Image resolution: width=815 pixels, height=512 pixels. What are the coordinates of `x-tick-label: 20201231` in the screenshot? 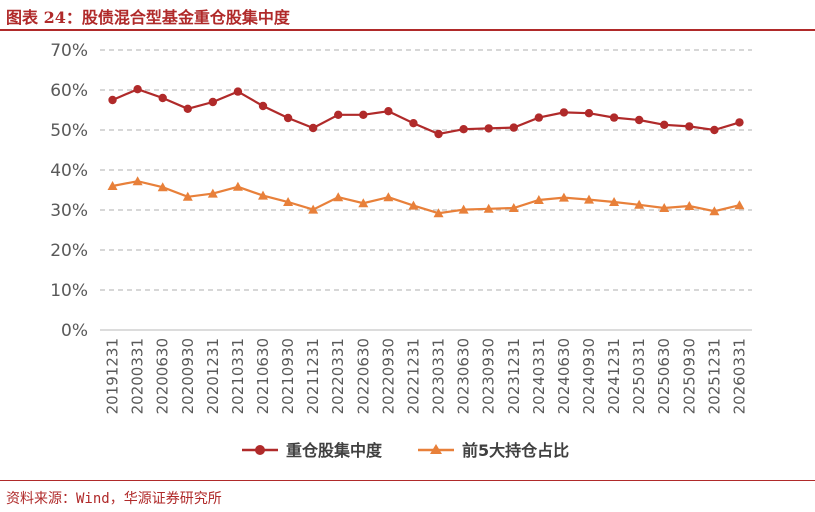 It's located at (213, 376).